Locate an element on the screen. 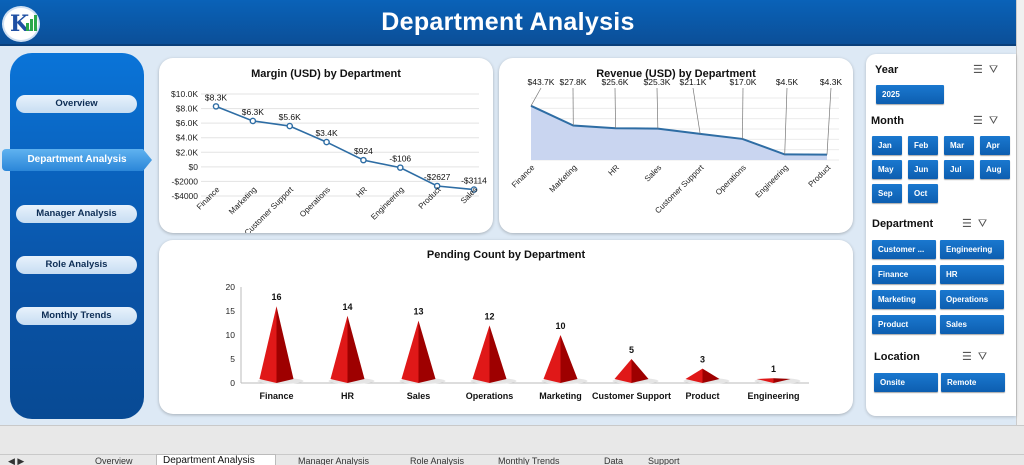  margin-x-tick-label: Engineering is located at coordinates (387, 203).